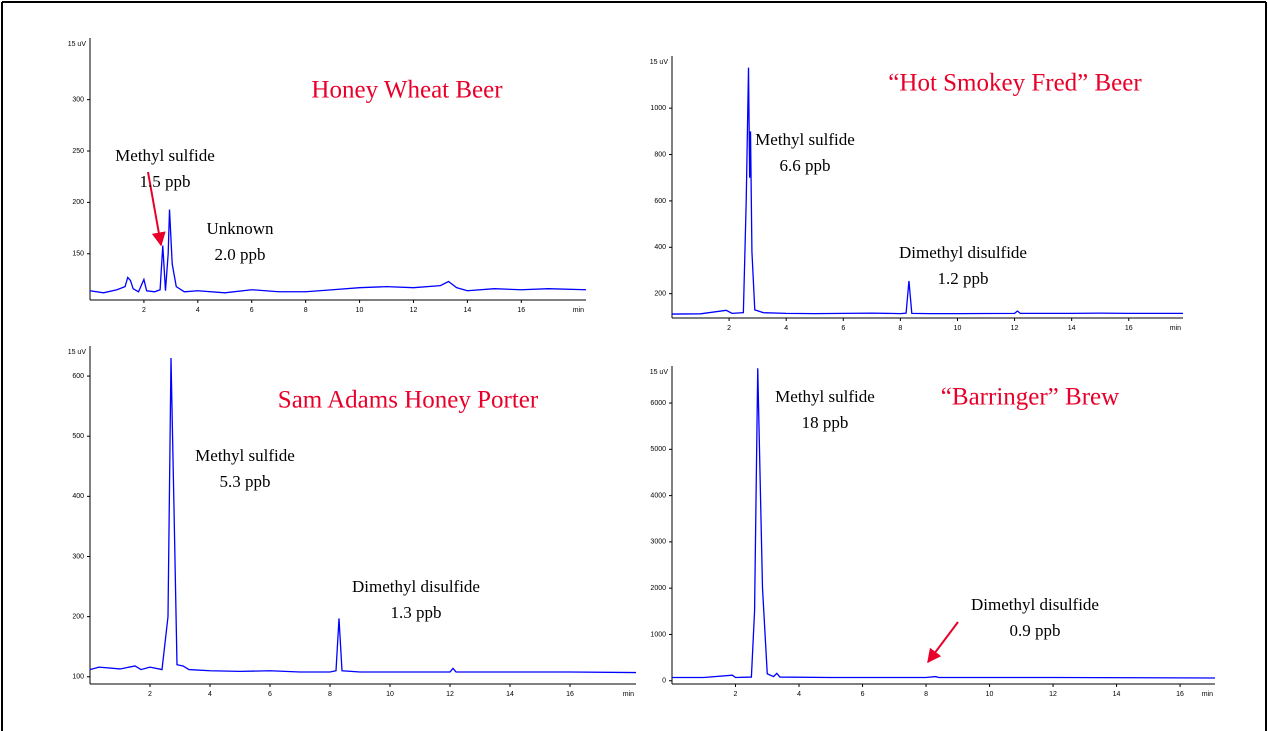 Image resolution: width=1268 pixels, height=731 pixels. I want to click on chart-title: “Barringer” Brew, so click(1030, 397).